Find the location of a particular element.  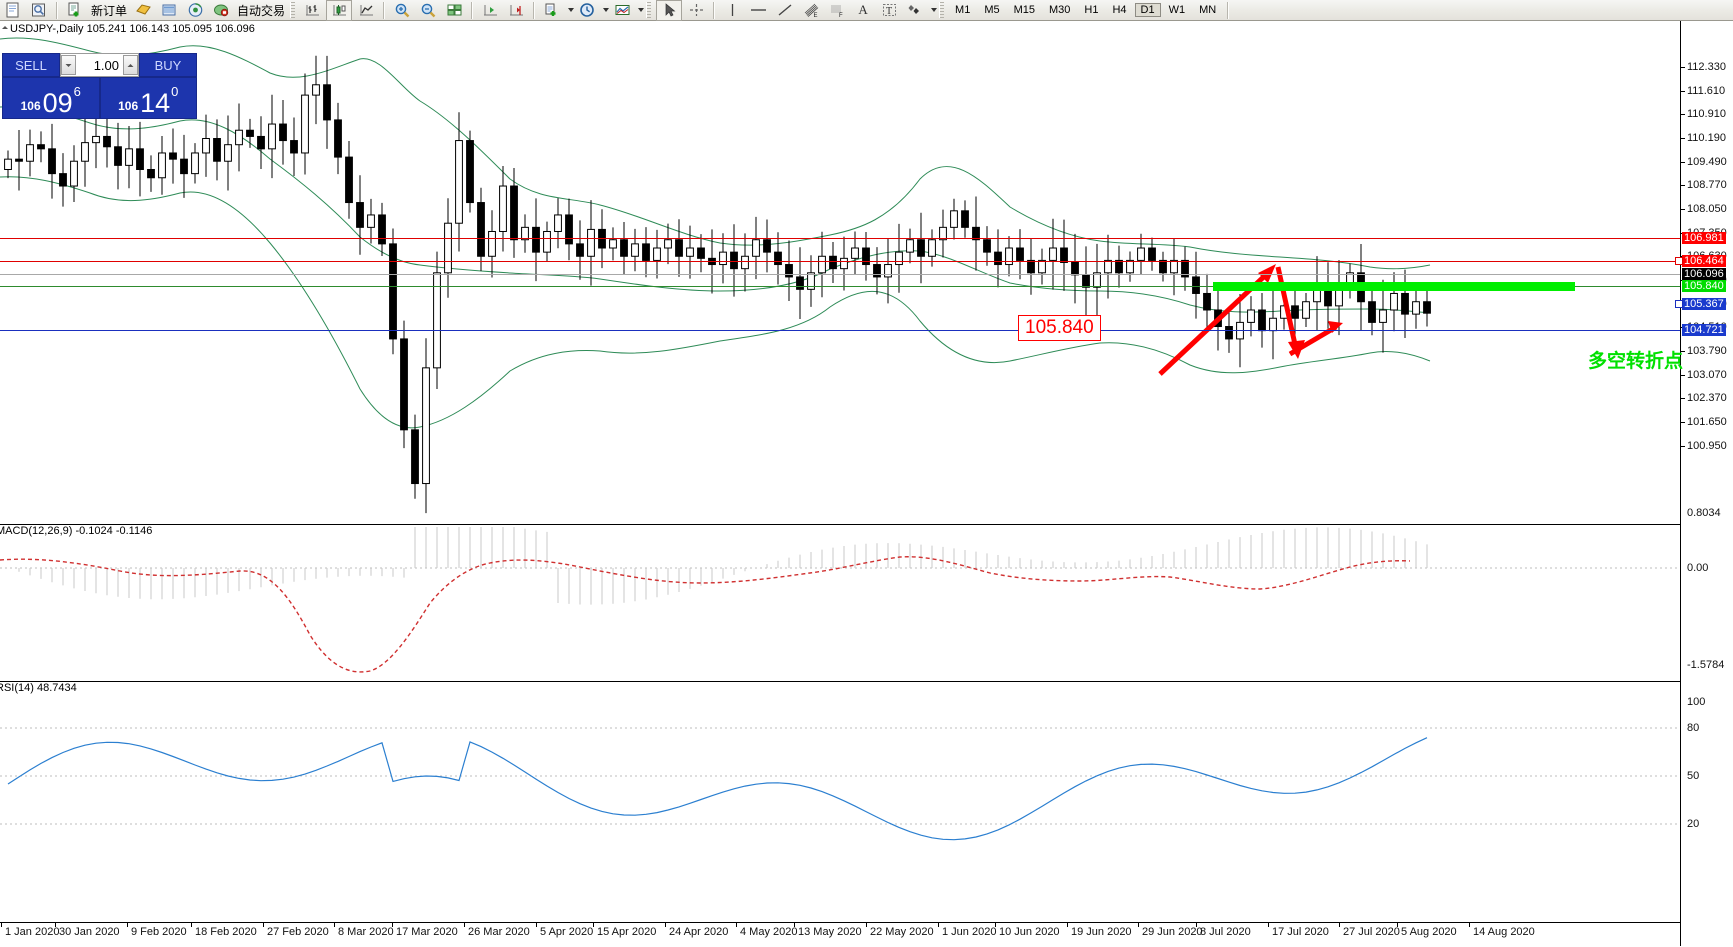

autotrading-icon is located at coordinates (221, 10).